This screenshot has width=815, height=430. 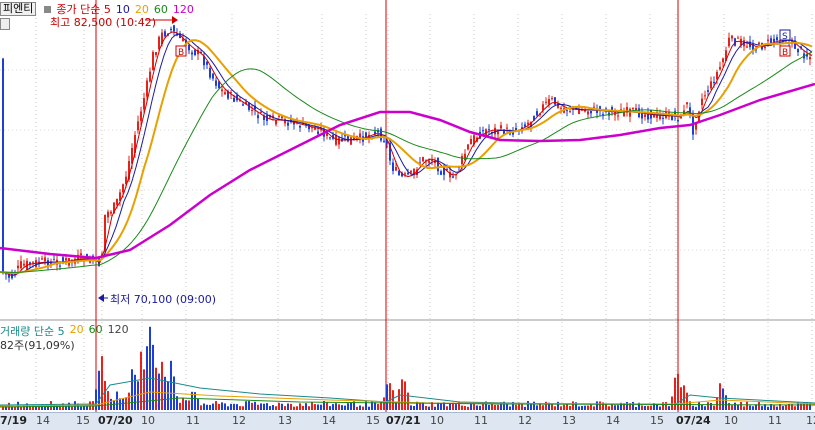 I want to click on buy-marker-b, so click(x=785, y=51).